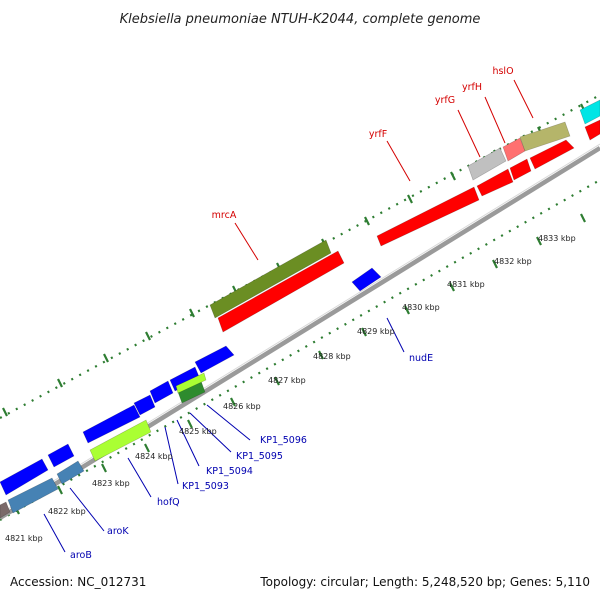 Image resolution: width=600 pixels, height=600 pixels. Describe the element at coordinates (242, 406) in the screenshot. I see `tick-label: 4826 kbp` at that location.